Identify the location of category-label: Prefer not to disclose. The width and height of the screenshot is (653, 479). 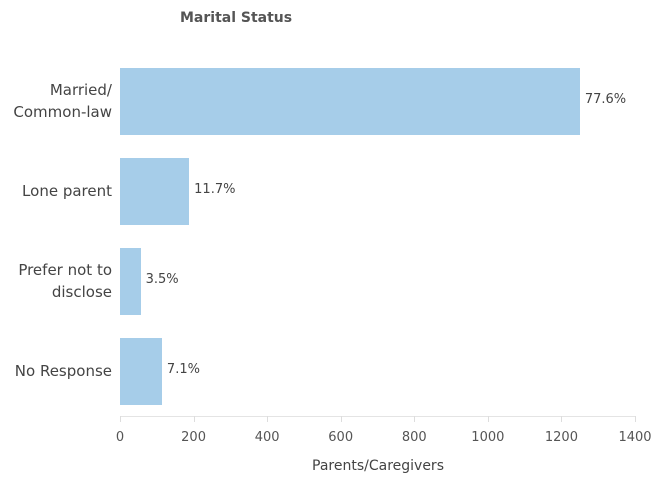
(65, 281).